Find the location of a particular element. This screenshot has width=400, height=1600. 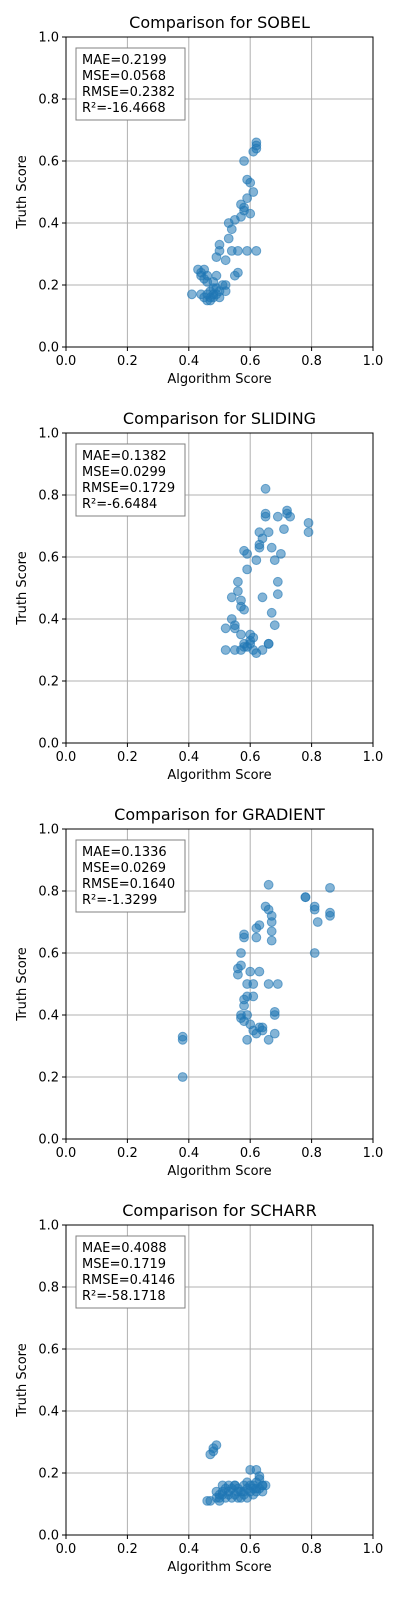

stats-line: MSE=0.0299 is located at coordinates (124, 472).